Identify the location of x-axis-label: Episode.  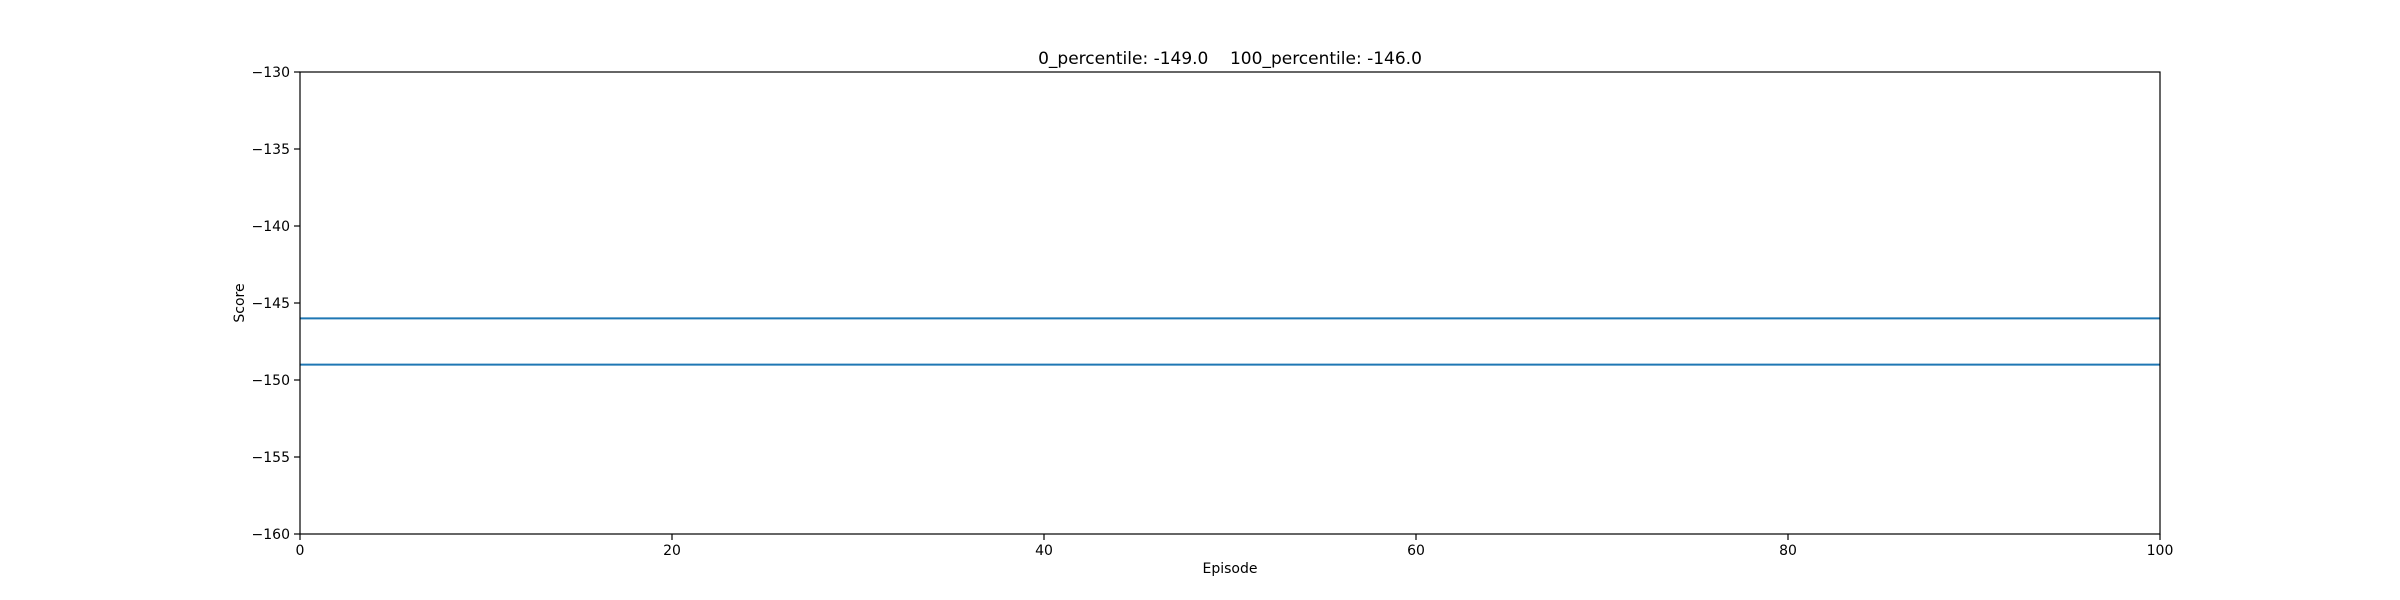
(1230, 569).